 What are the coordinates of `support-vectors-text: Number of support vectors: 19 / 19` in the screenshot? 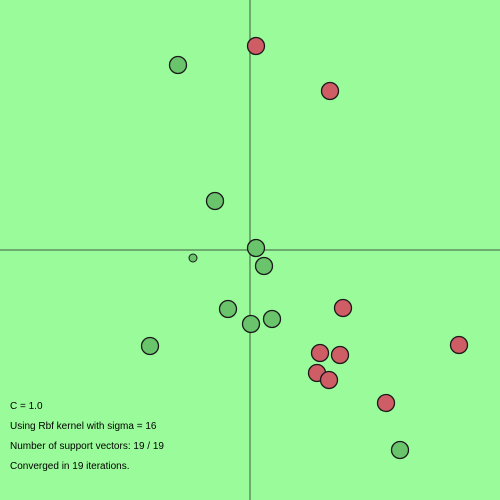 It's located at (87, 446).